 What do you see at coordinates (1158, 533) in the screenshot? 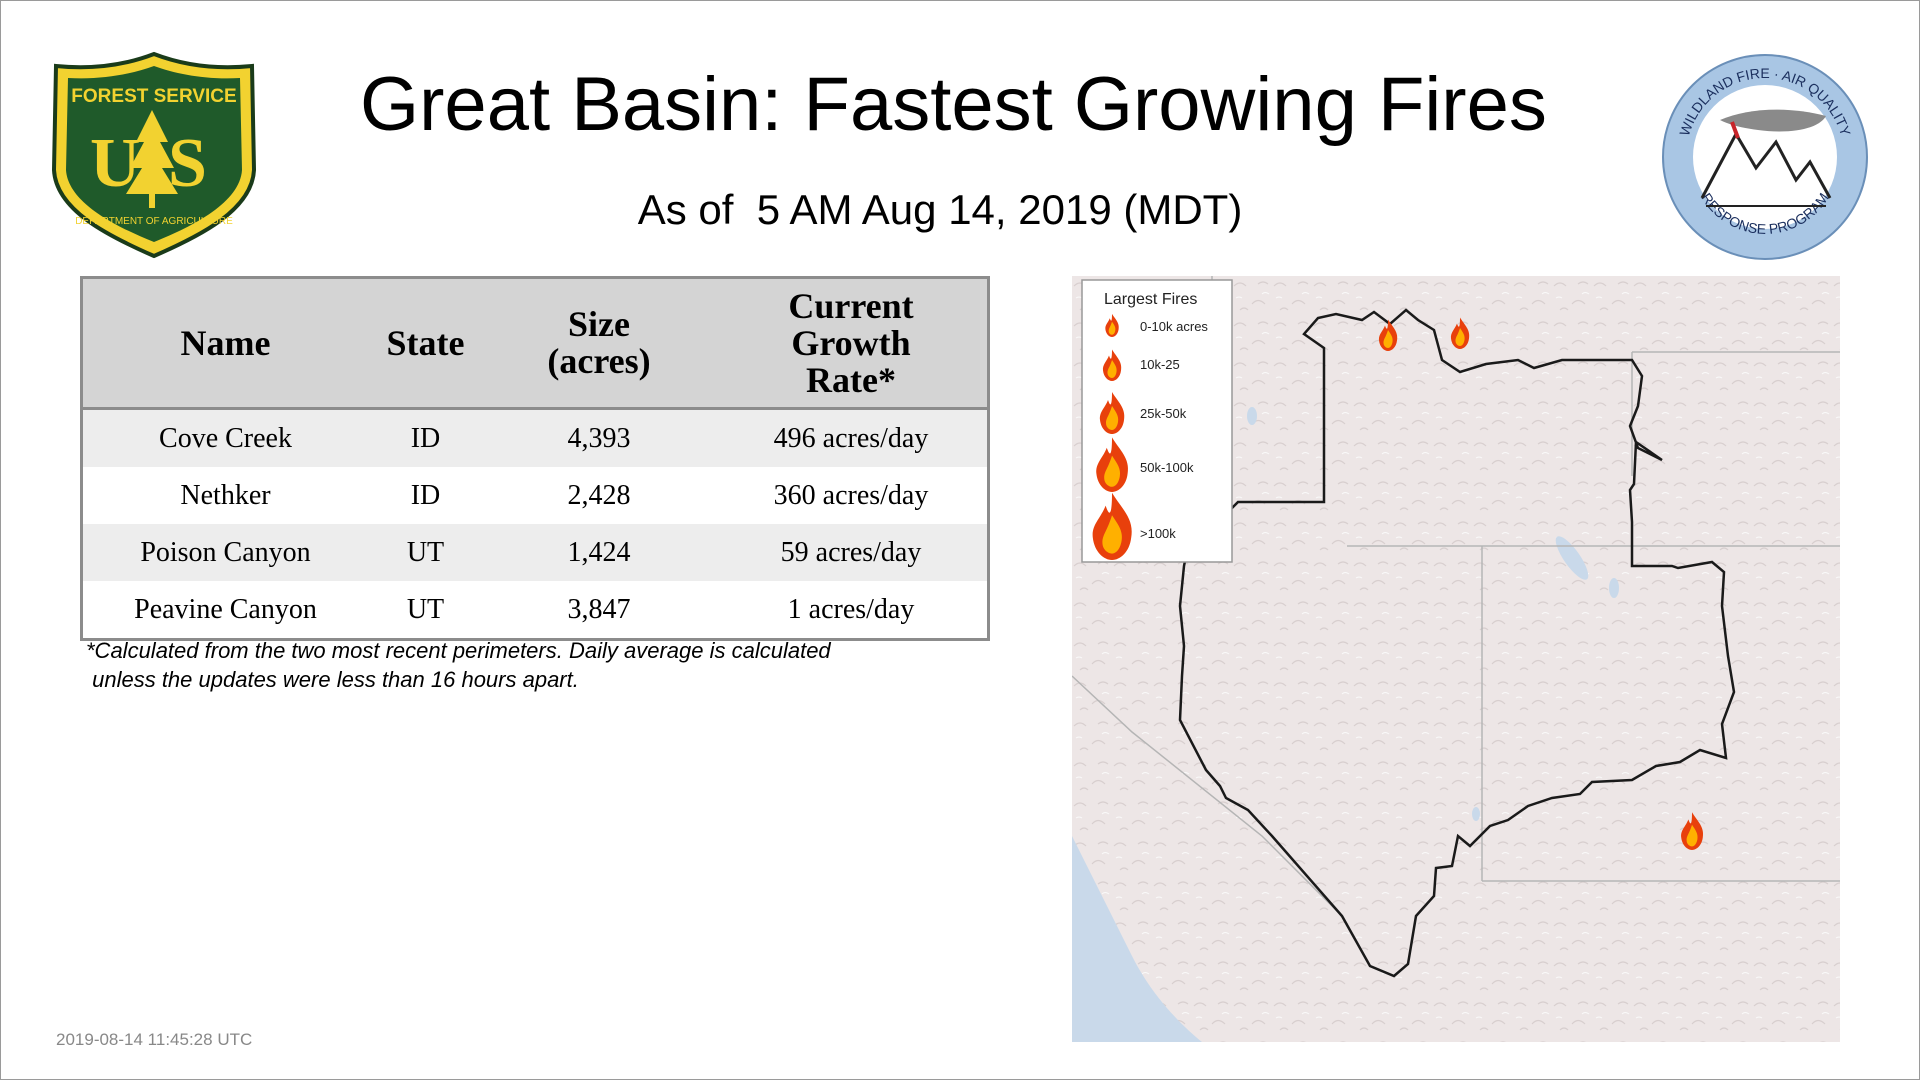
I see `legend-item: >100k` at bounding box center [1158, 533].